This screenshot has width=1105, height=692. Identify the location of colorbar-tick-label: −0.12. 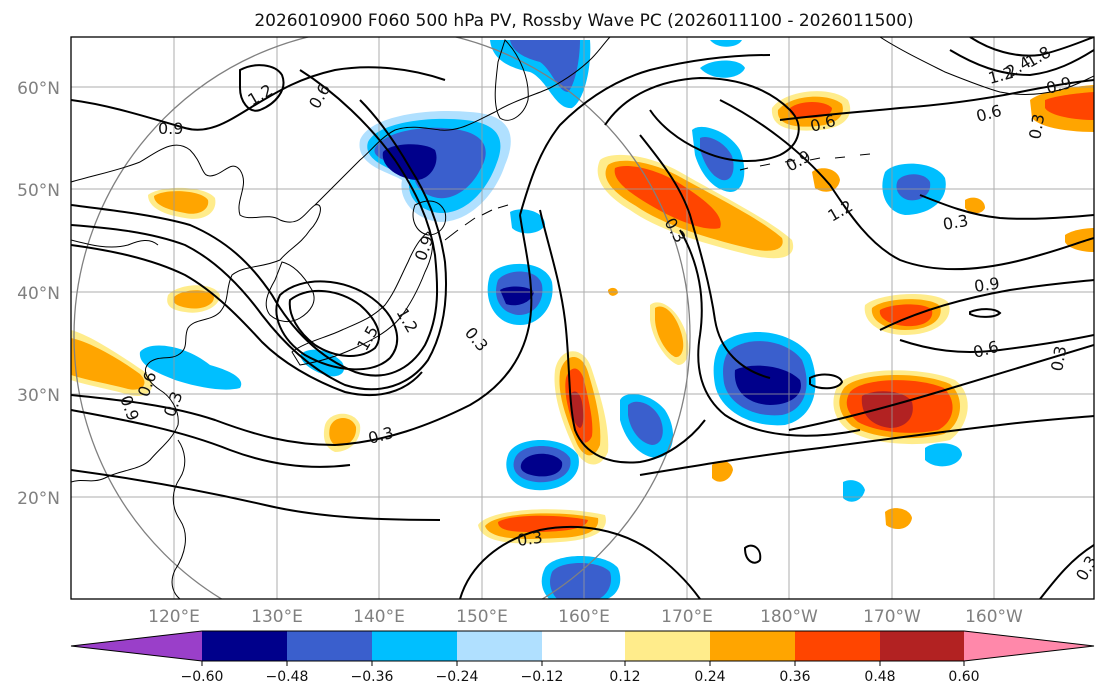
(542, 677).